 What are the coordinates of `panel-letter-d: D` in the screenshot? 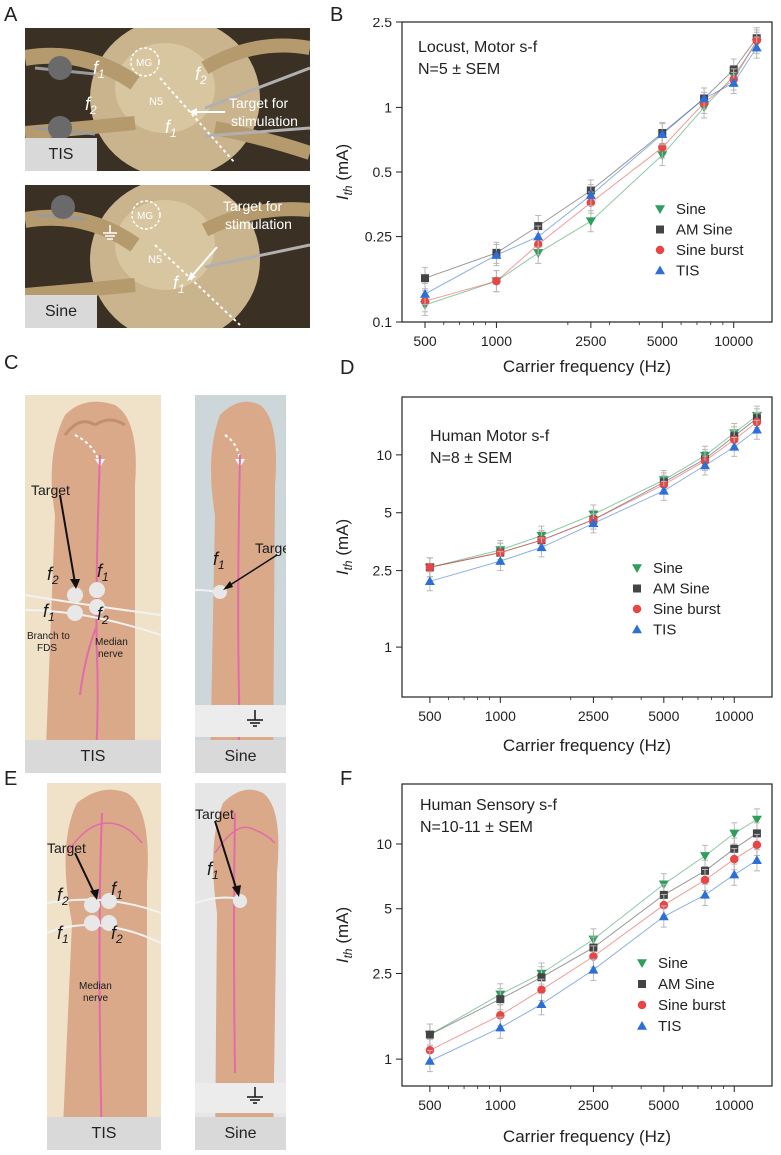 It's located at (347, 368).